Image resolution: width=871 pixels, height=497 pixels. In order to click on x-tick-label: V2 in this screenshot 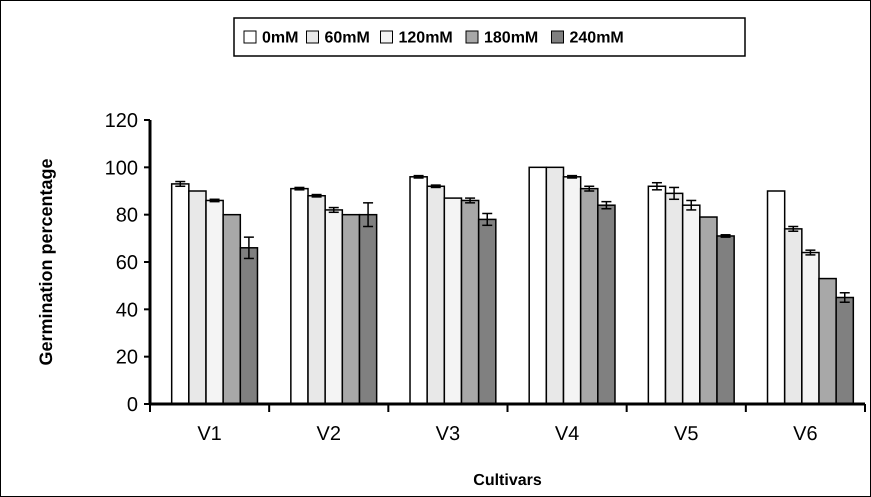, I will do `click(328, 434)`.